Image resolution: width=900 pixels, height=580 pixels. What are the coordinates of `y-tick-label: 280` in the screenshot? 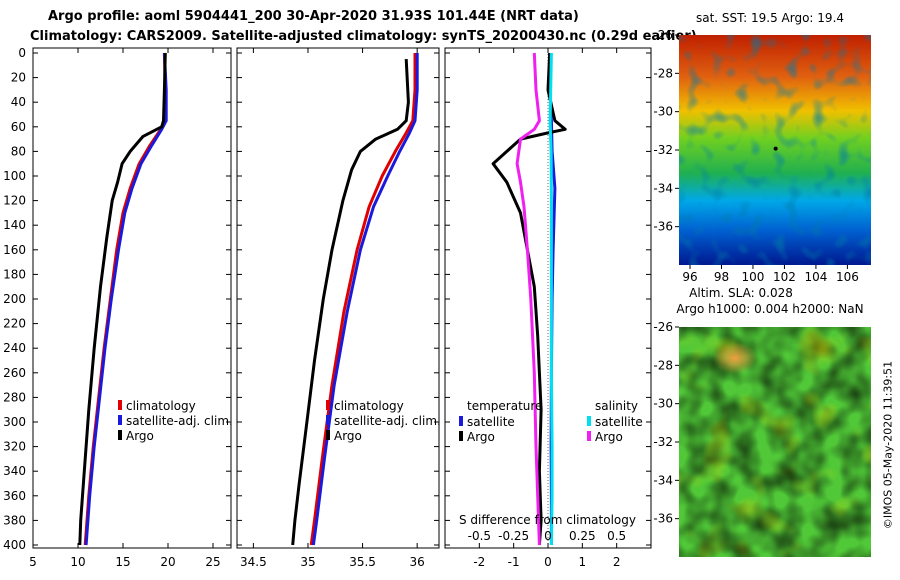 It's located at (14, 397).